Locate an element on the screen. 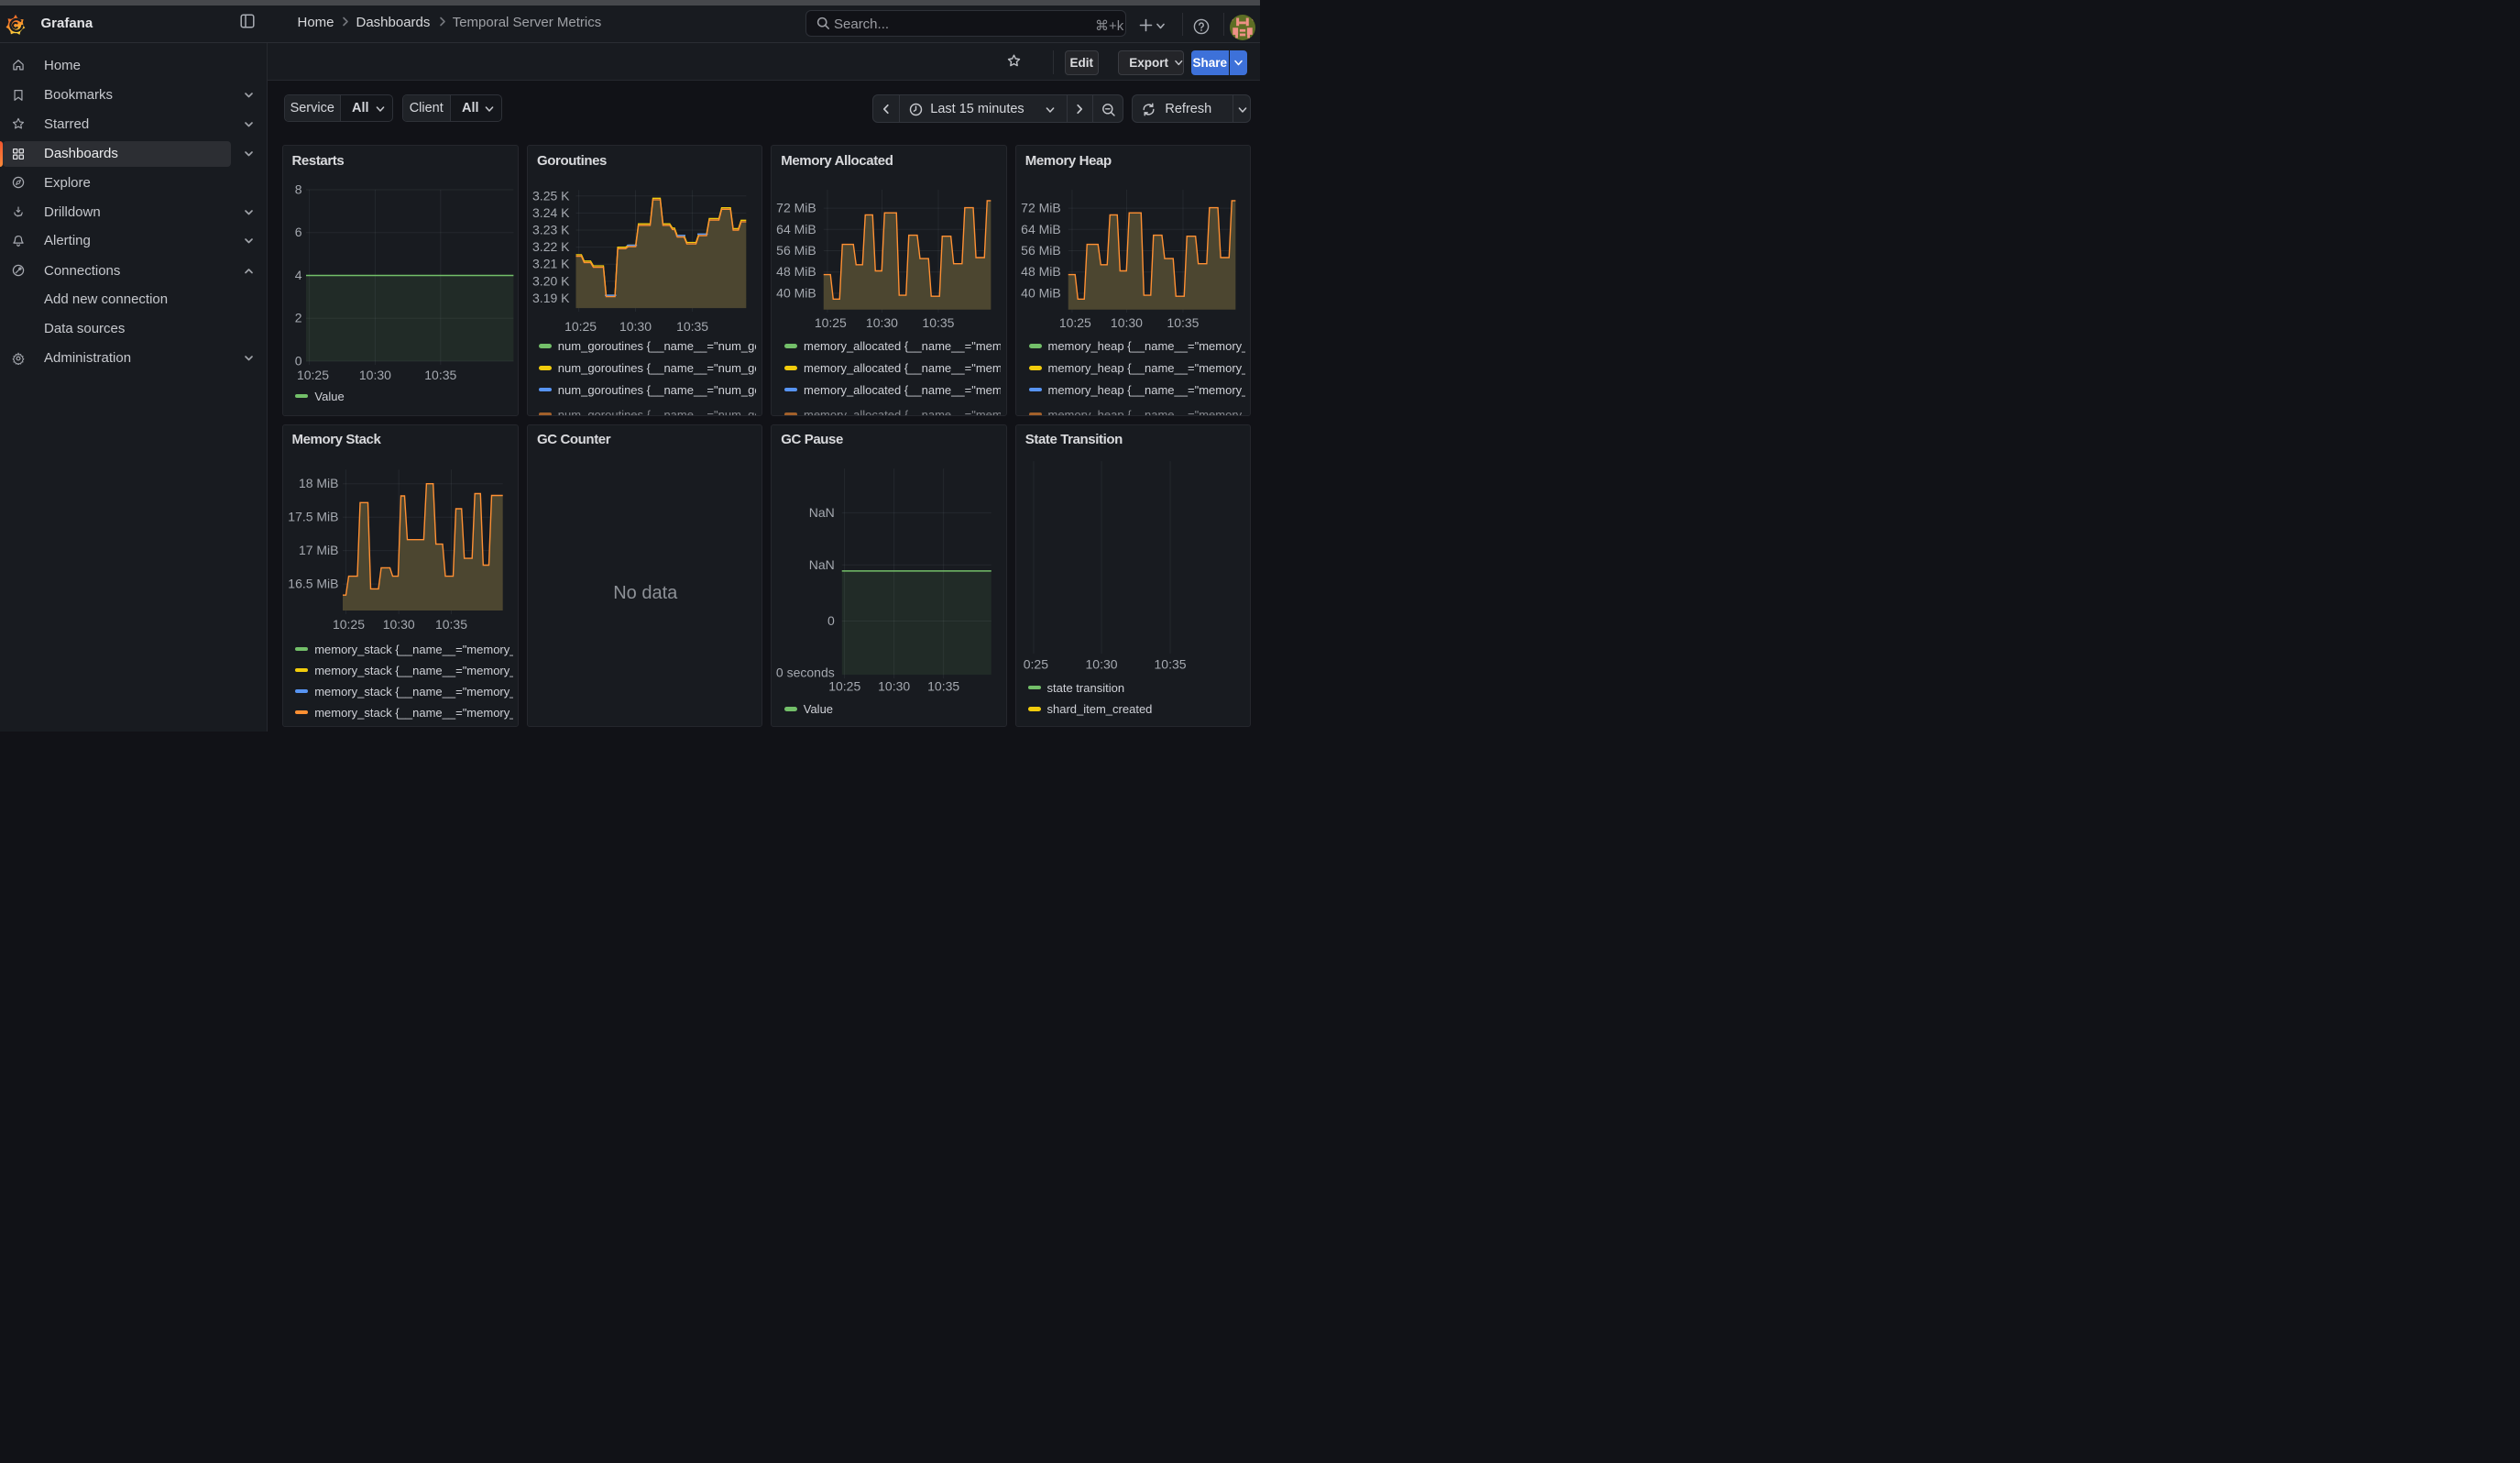 The width and height of the screenshot is (2520, 1463). svg-text: 0:25 is located at coordinates (1036, 663).